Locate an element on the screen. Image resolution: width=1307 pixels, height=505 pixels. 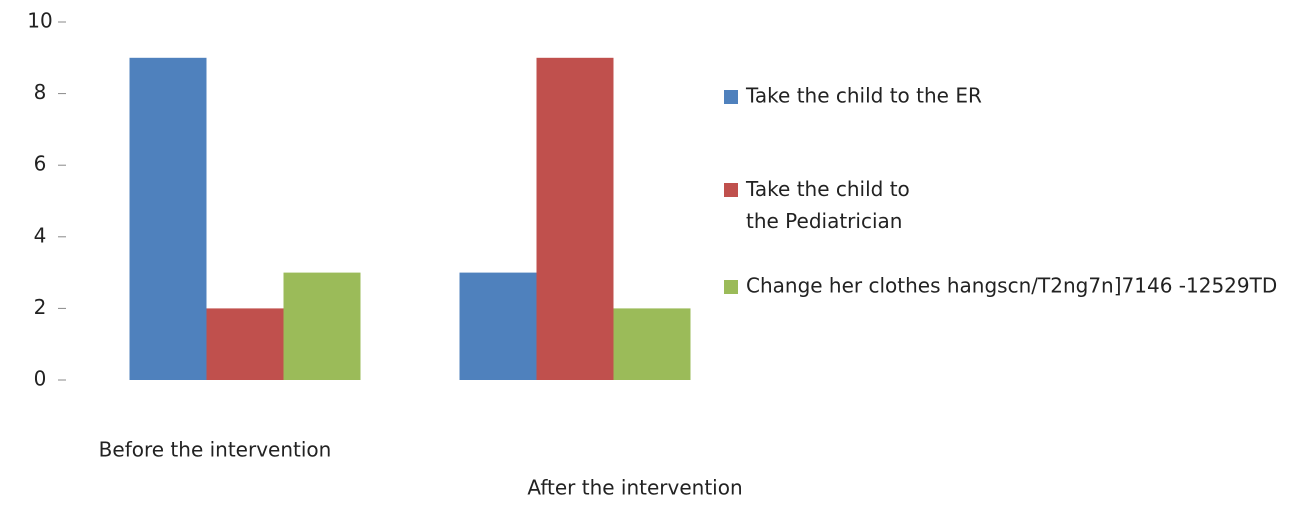
x-tick-label: Before the intervention is located at coordinates (215, 450).